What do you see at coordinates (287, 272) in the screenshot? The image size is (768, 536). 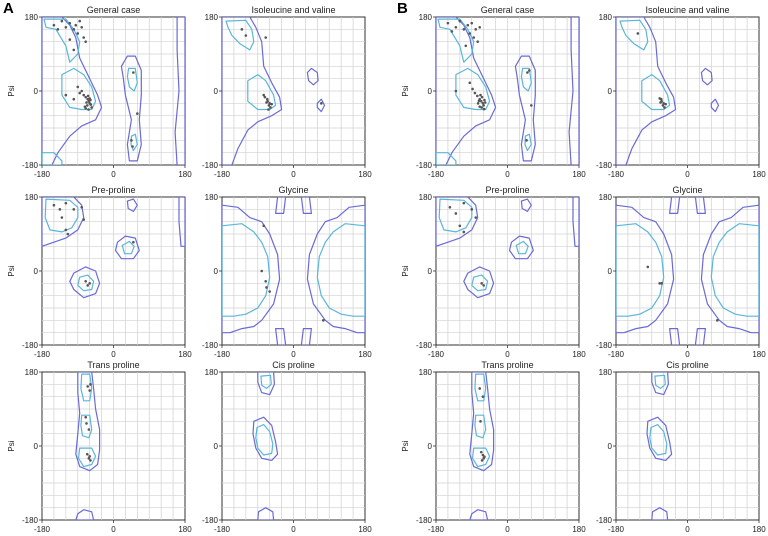 I see `ramachandran-plot: Glycine -180 0 180 180 0 -180` at bounding box center [287, 272].